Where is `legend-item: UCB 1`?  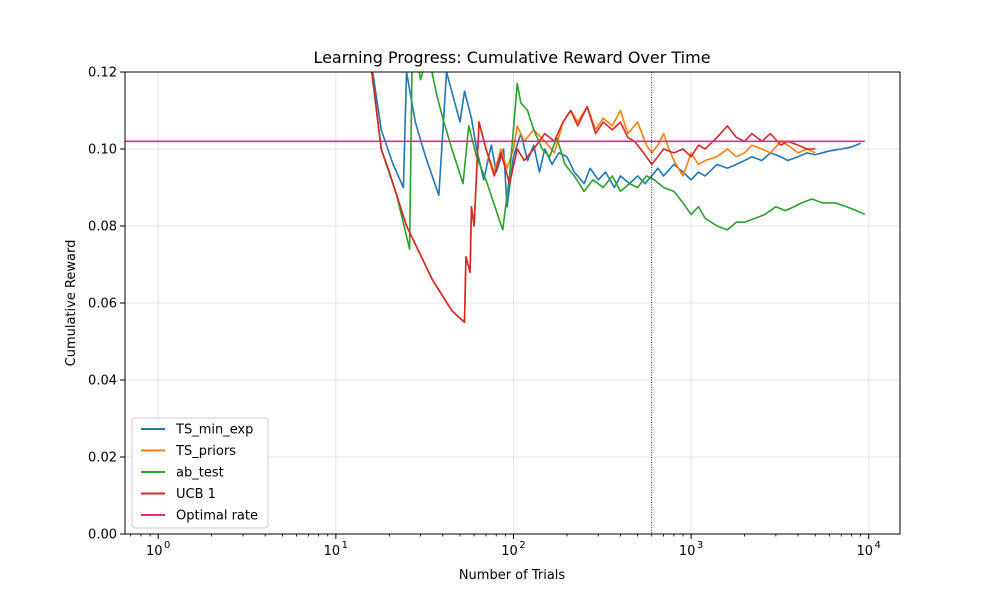
legend-item: UCB 1 is located at coordinates (178, 494).